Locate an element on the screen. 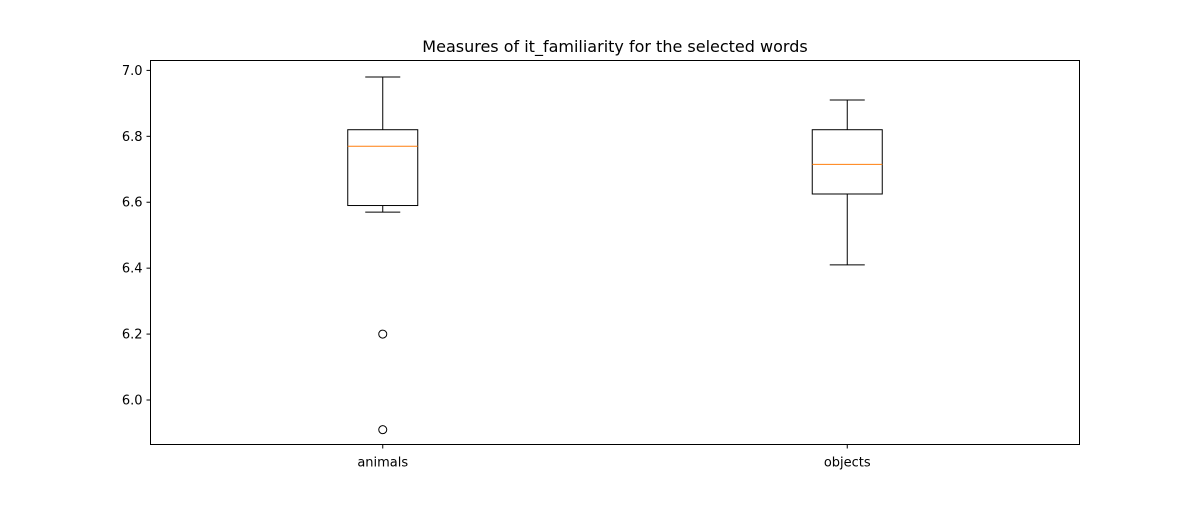  x-tick-label: objects is located at coordinates (847, 463).